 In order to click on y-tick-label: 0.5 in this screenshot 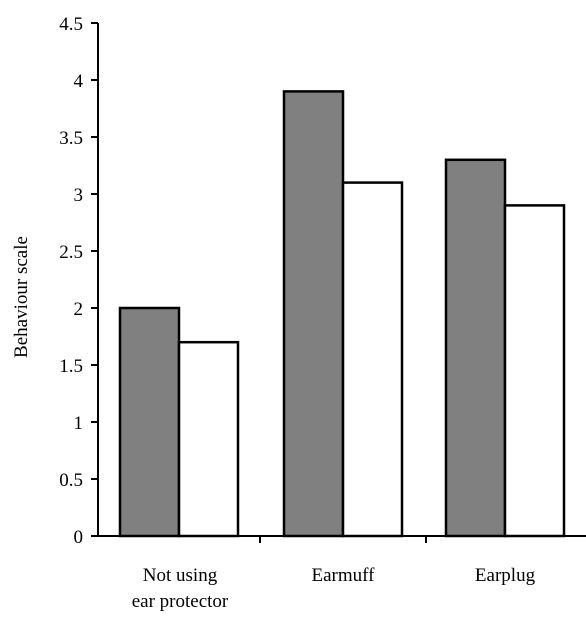, I will do `click(71, 480)`.